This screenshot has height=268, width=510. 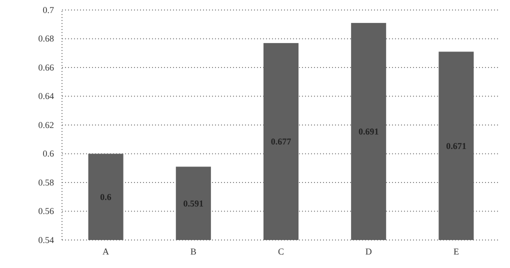 What do you see at coordinates (456, 145) in the screenshot?
I see `data-label: 0.671` at bounding box center [456, 145].